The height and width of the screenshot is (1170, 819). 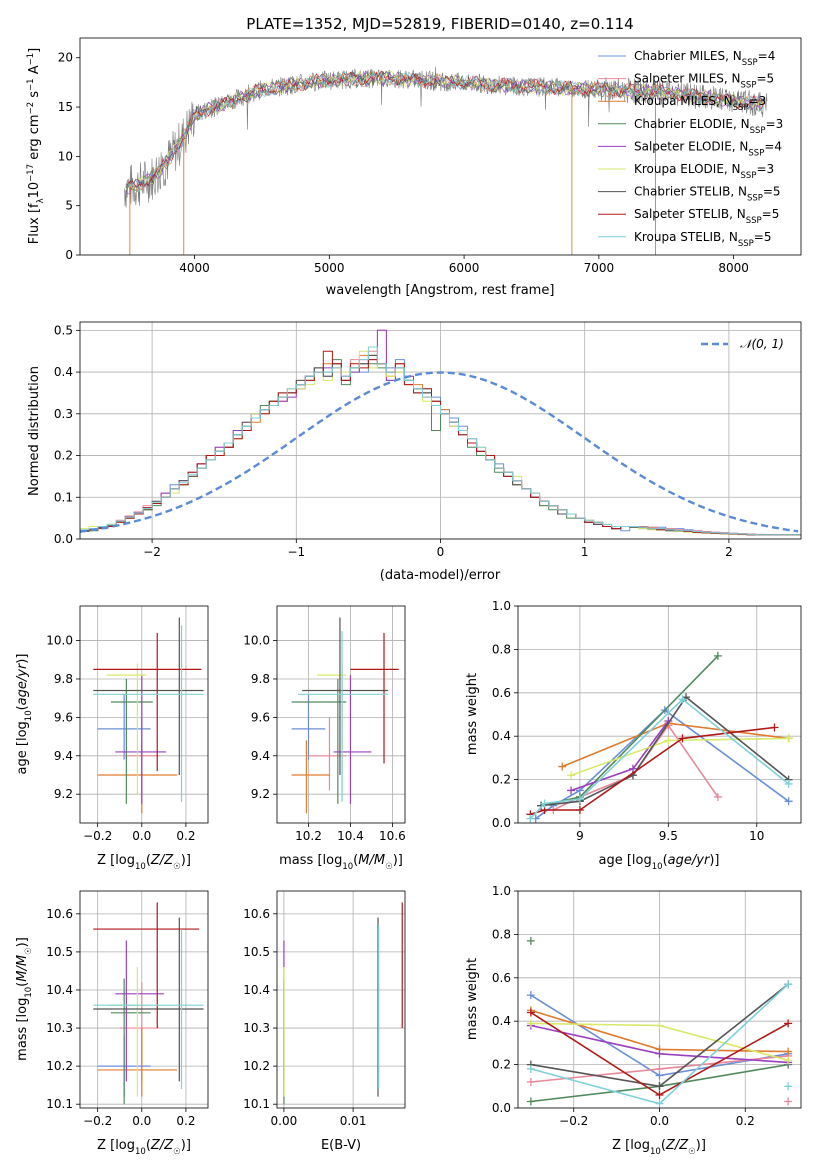 I want to click on series-kroupa_elodie, so click(x=659, y=1042).